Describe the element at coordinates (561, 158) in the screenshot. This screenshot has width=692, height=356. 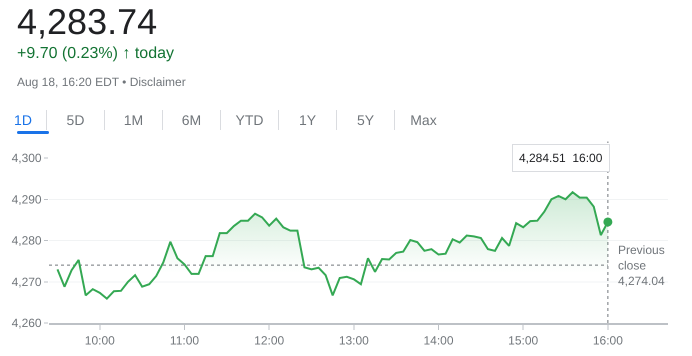
I see `annotation: 4,284.51 16:00` at that location.